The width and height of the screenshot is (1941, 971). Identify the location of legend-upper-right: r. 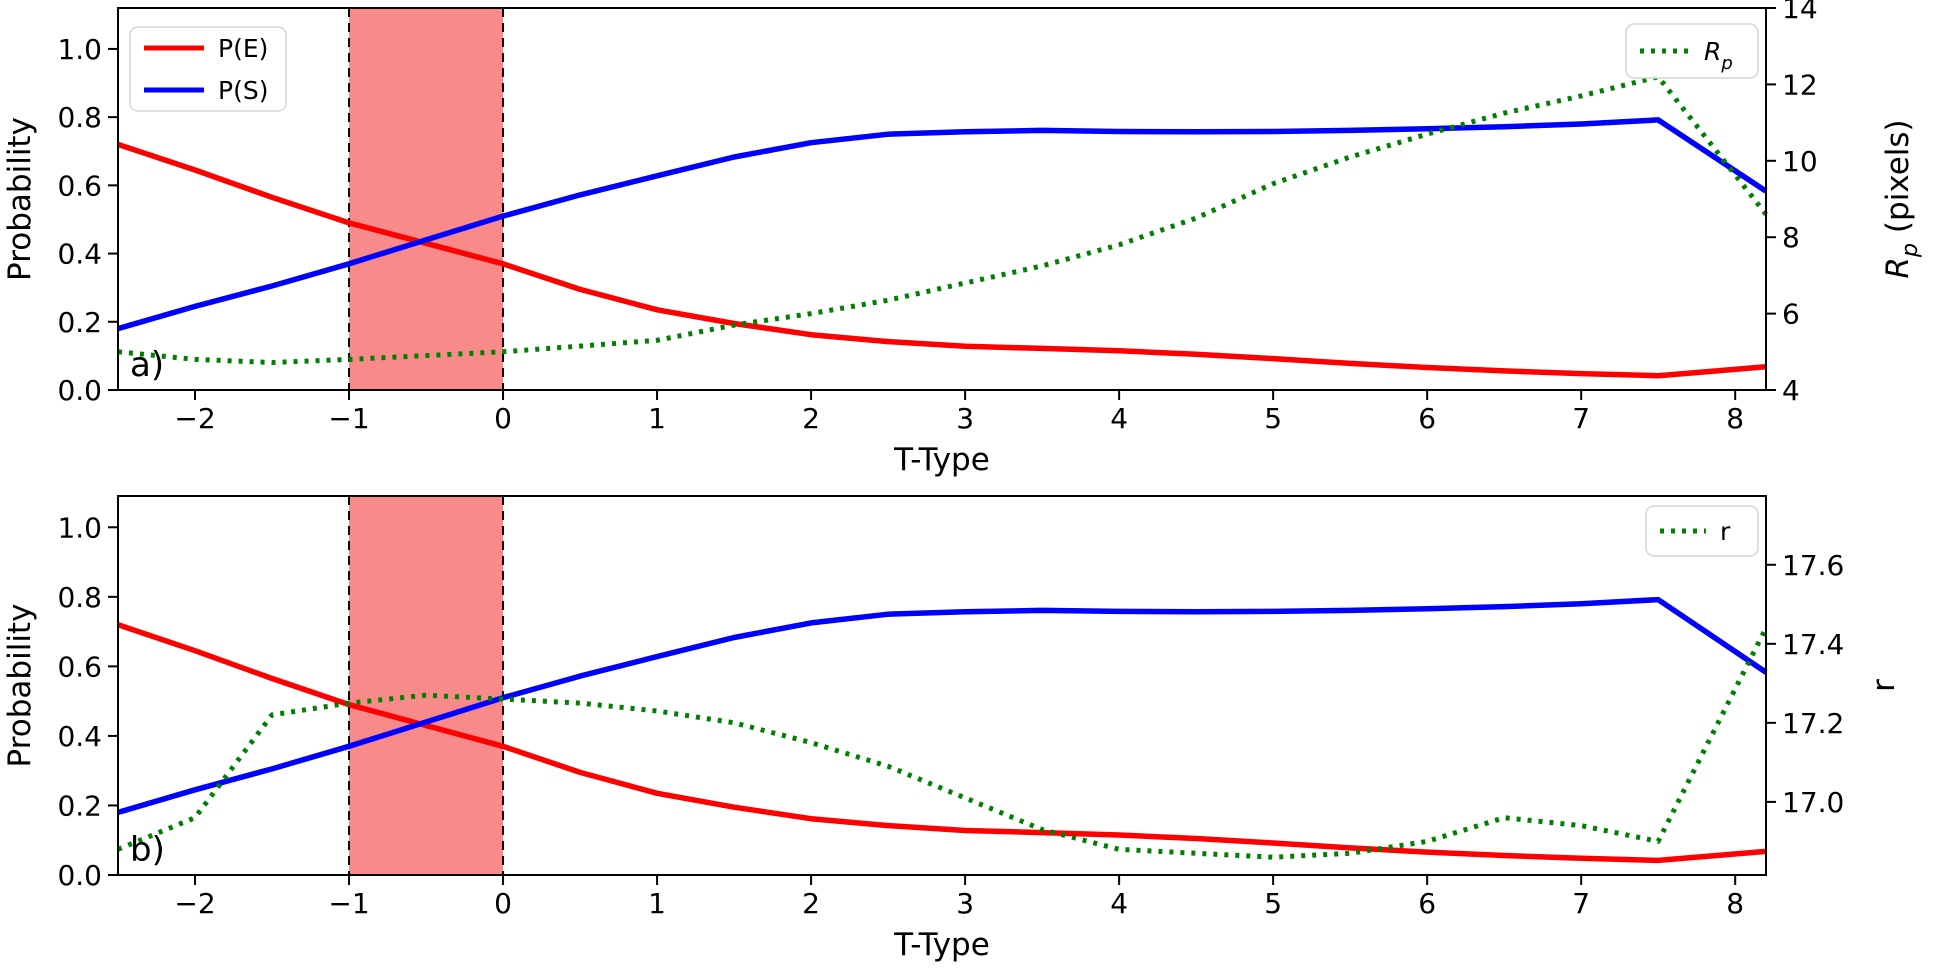
(1702, 531).